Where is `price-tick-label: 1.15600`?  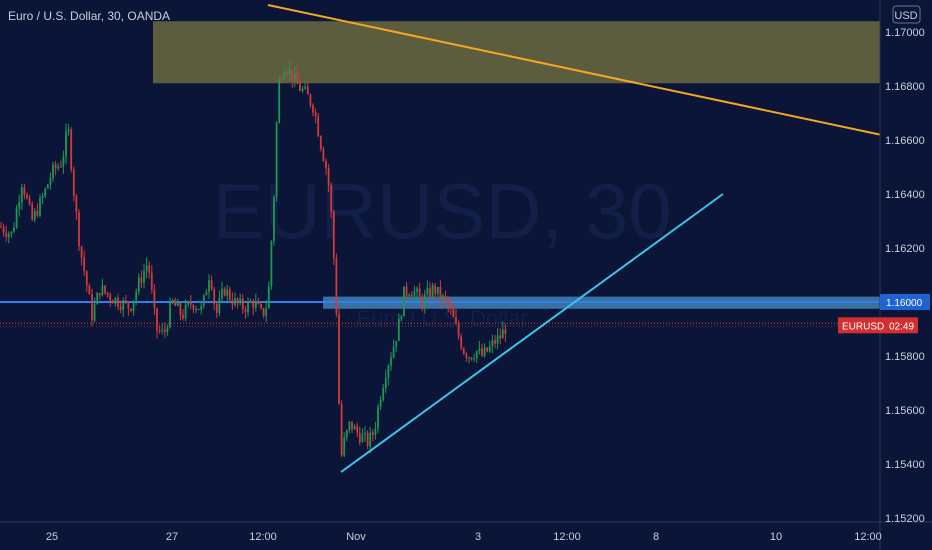 price-tick-label: 1.15600 is located at coordinates (905, 411).